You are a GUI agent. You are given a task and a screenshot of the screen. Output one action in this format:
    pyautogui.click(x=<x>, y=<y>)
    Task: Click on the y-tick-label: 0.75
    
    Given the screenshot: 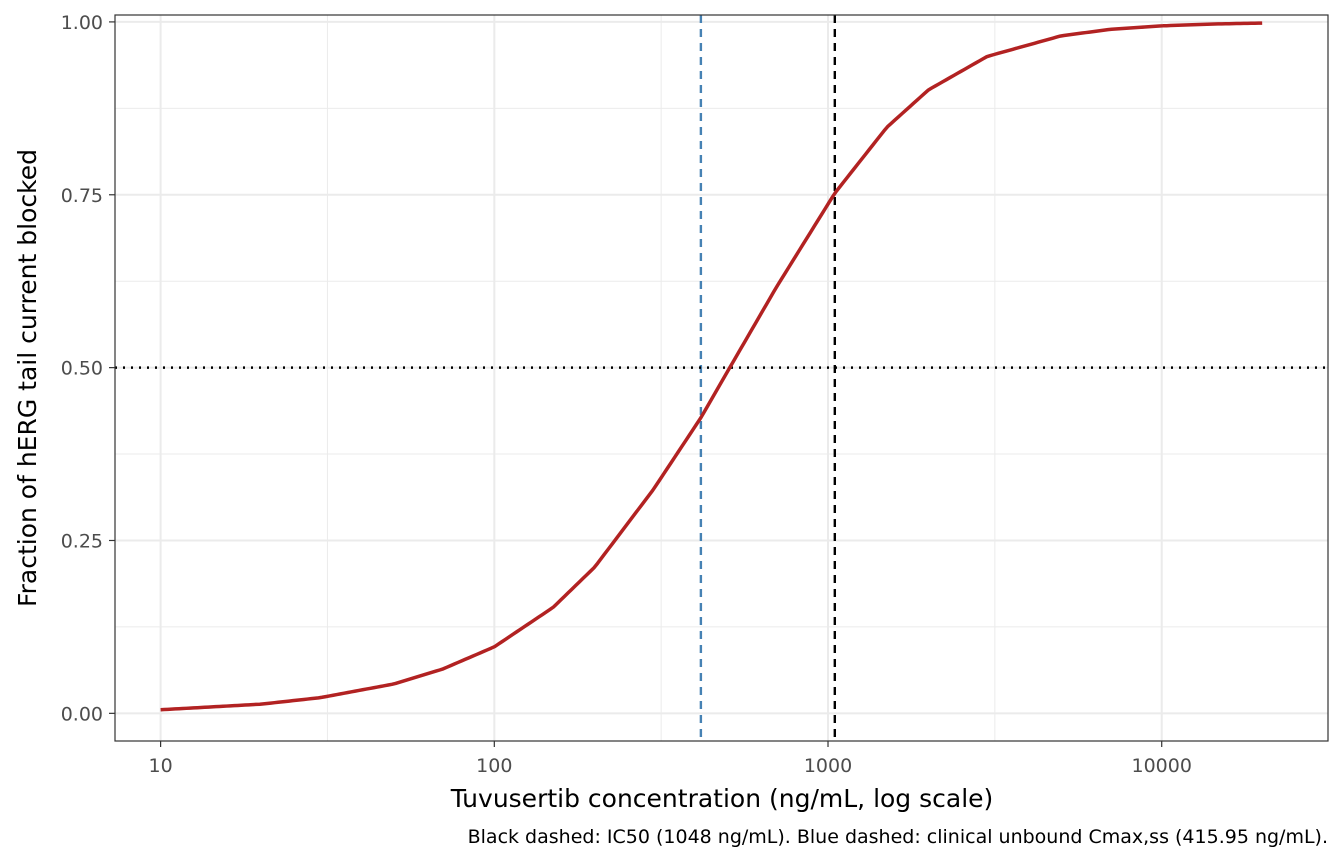 What is the action you would take?
    pyautogui.click(x=82, y=196)
    